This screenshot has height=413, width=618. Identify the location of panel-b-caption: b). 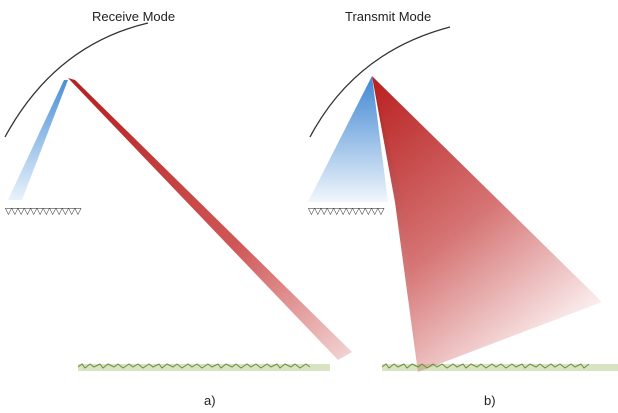
(490, 400).